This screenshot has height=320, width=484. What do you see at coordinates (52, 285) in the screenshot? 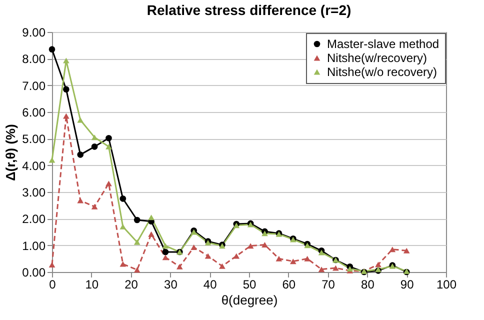
I see `x-tick-label: 0` at bounding box center [52, 285].